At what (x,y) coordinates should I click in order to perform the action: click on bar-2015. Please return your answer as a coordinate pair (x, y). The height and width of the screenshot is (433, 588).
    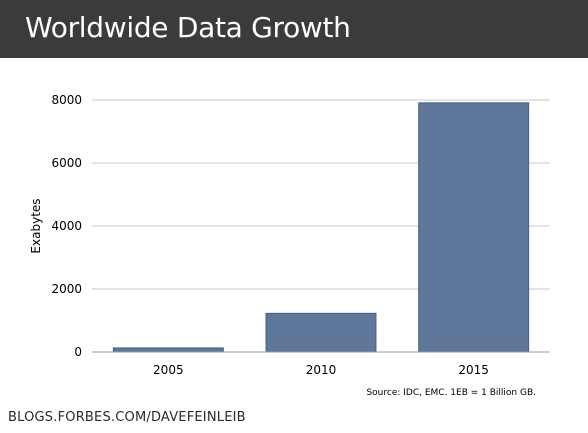
    Looking at the image, I should click on (474, 227).